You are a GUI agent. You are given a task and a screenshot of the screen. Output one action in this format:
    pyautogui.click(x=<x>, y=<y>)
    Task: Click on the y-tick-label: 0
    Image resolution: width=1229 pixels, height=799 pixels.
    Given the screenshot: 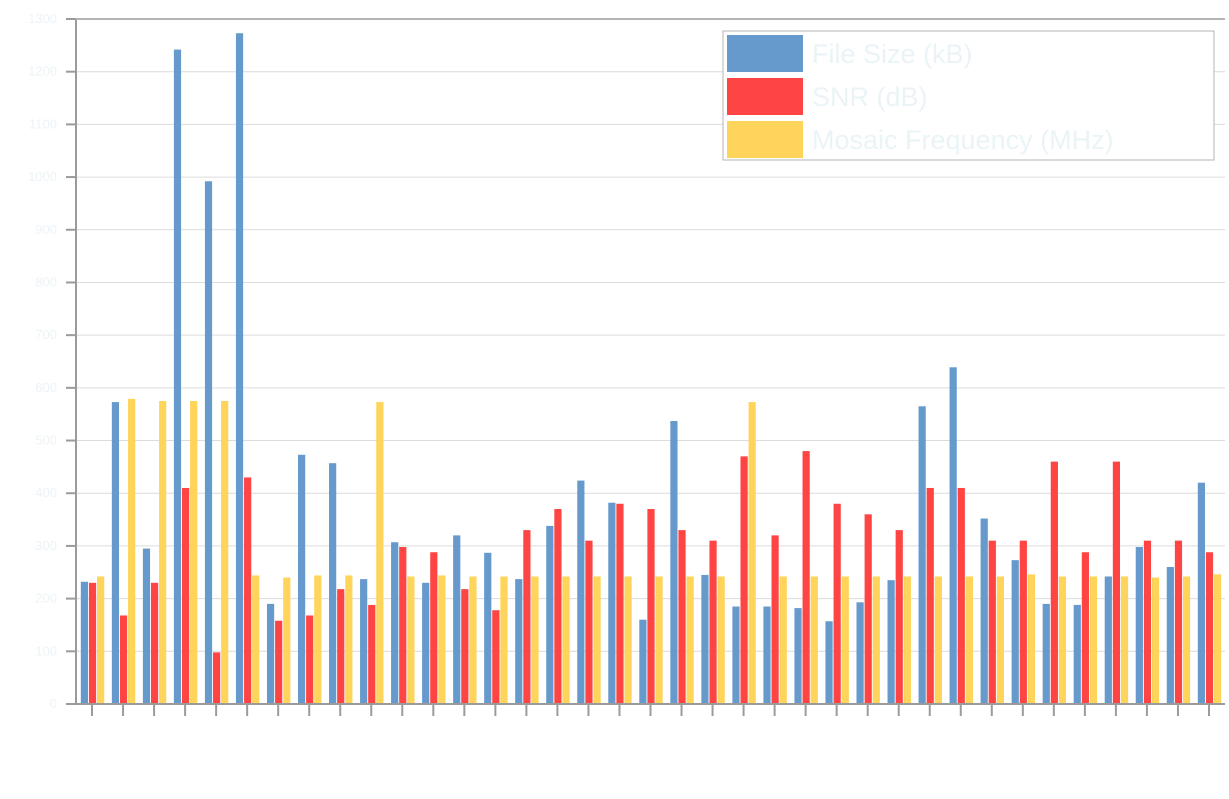 What is the action you would take?
    pyautogui.click(x=53, y=703)
    